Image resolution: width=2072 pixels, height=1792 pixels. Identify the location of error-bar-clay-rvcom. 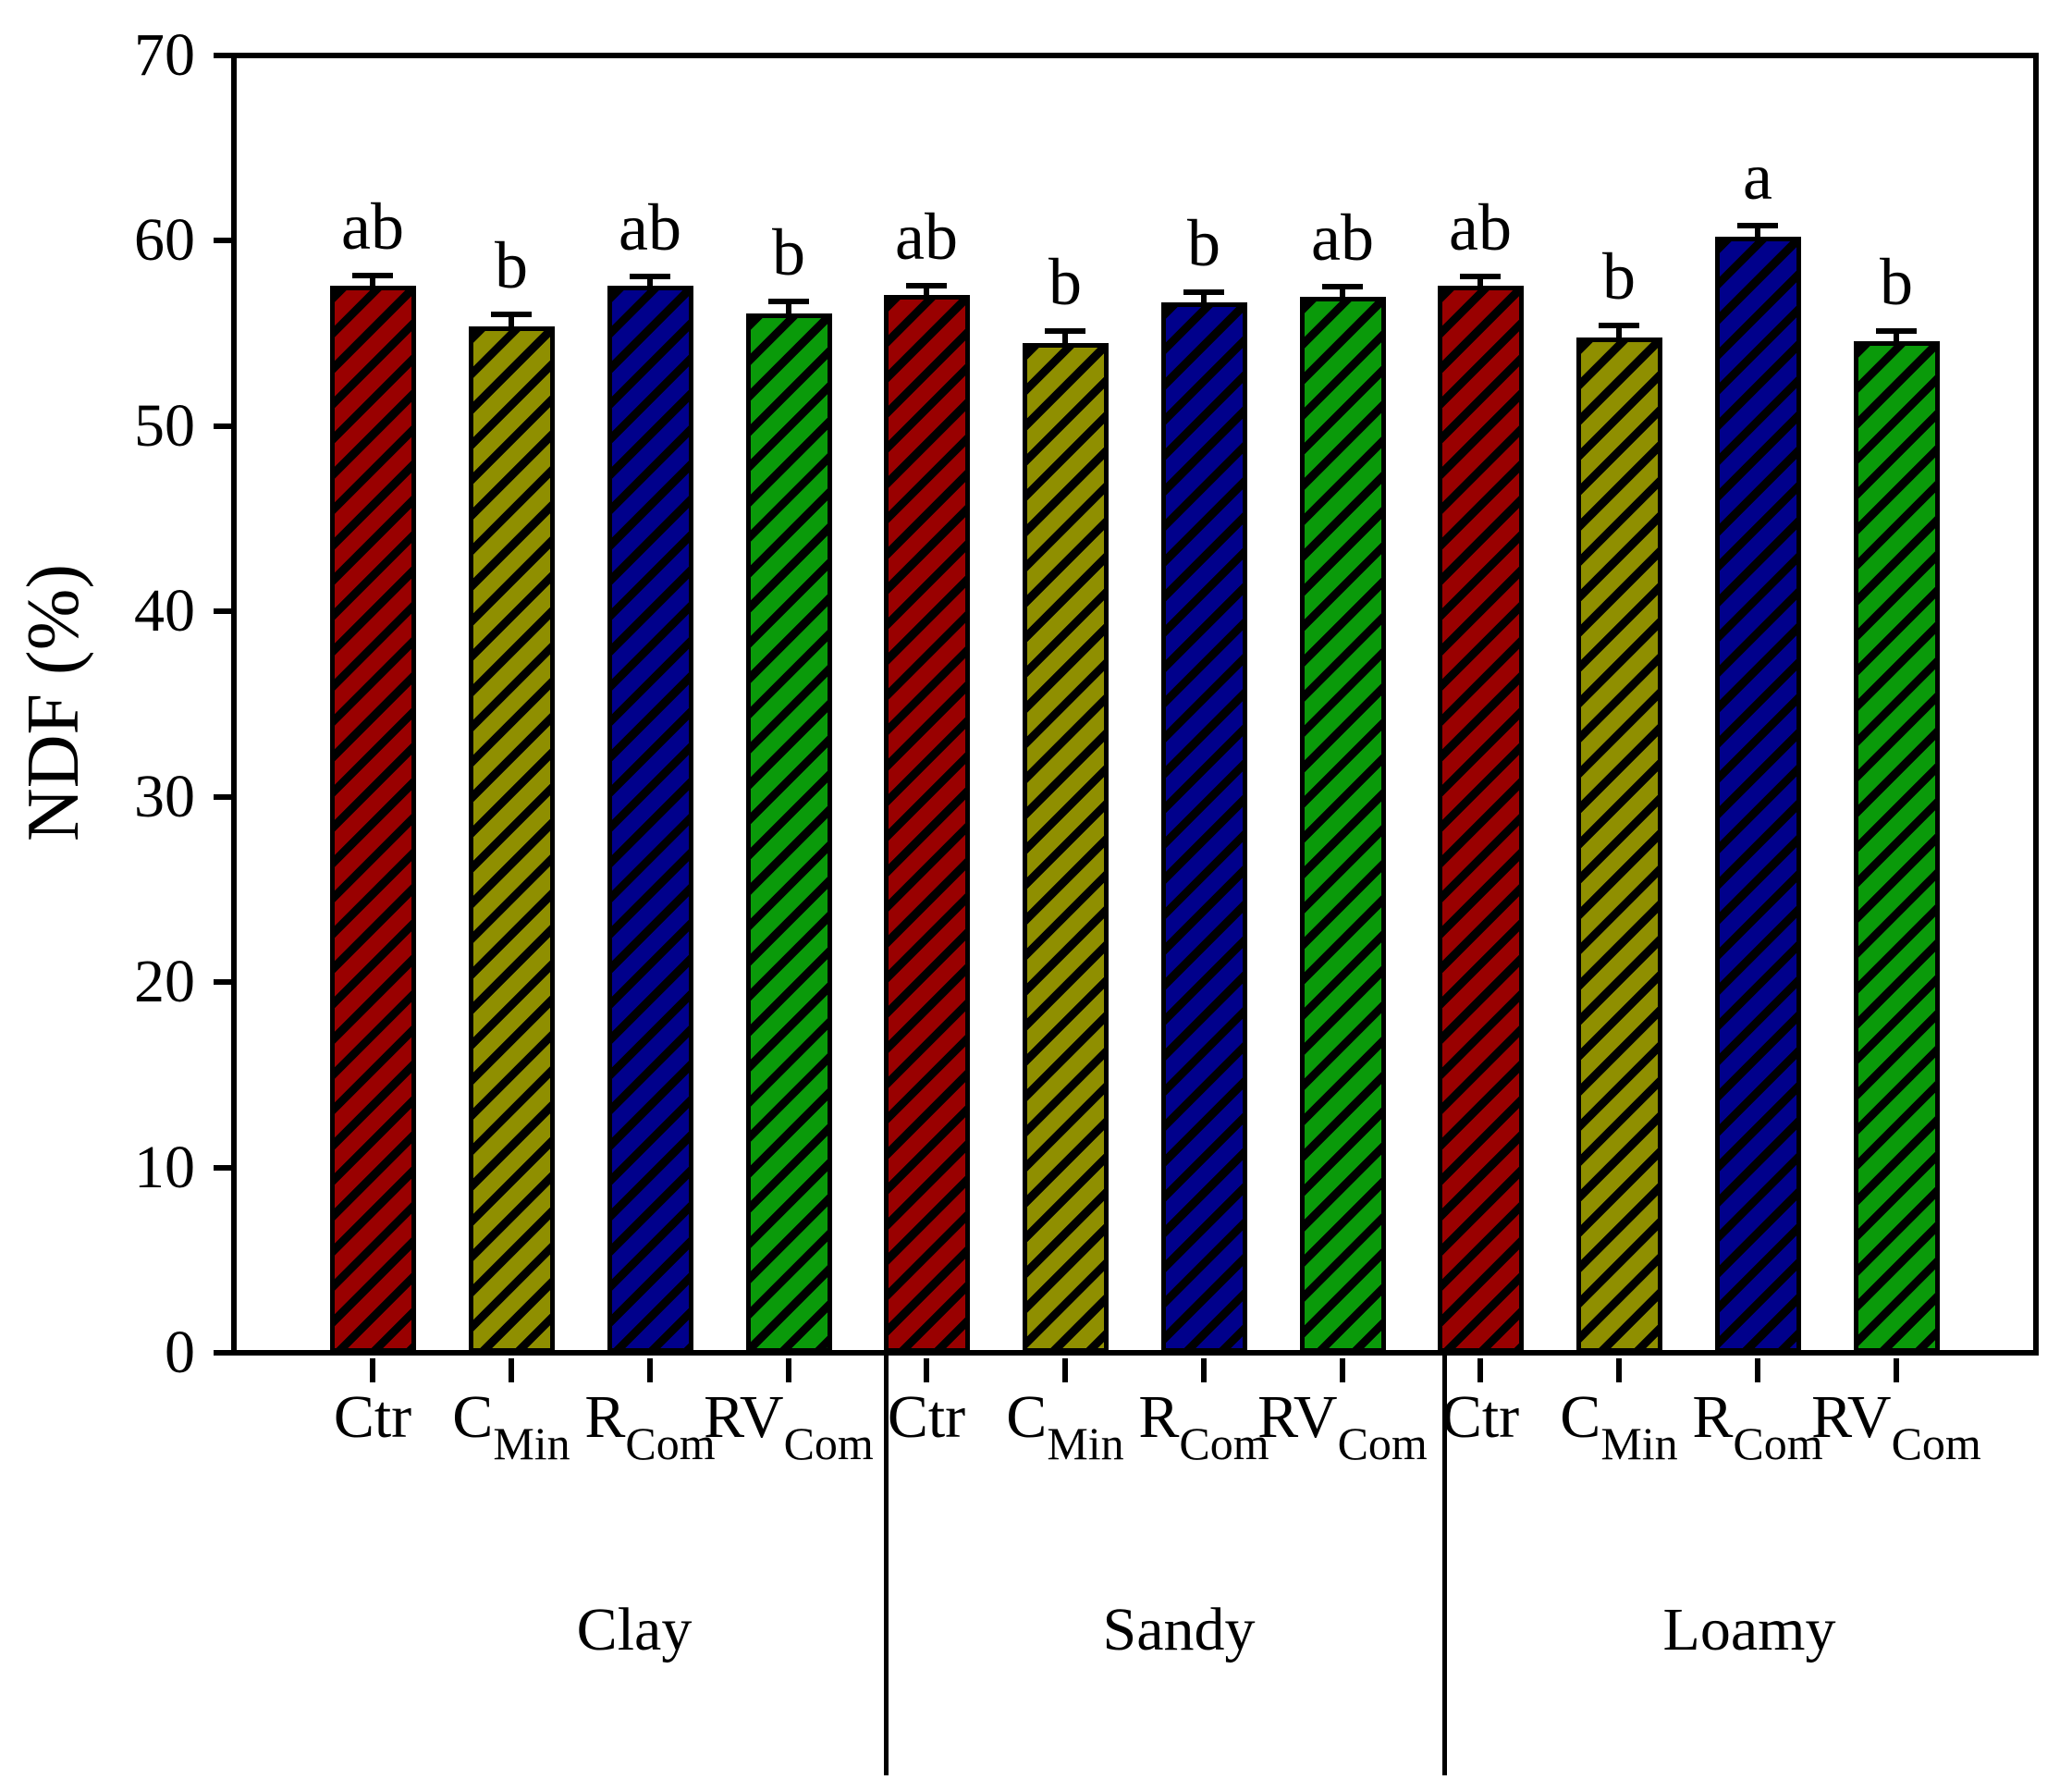
(788, 308).